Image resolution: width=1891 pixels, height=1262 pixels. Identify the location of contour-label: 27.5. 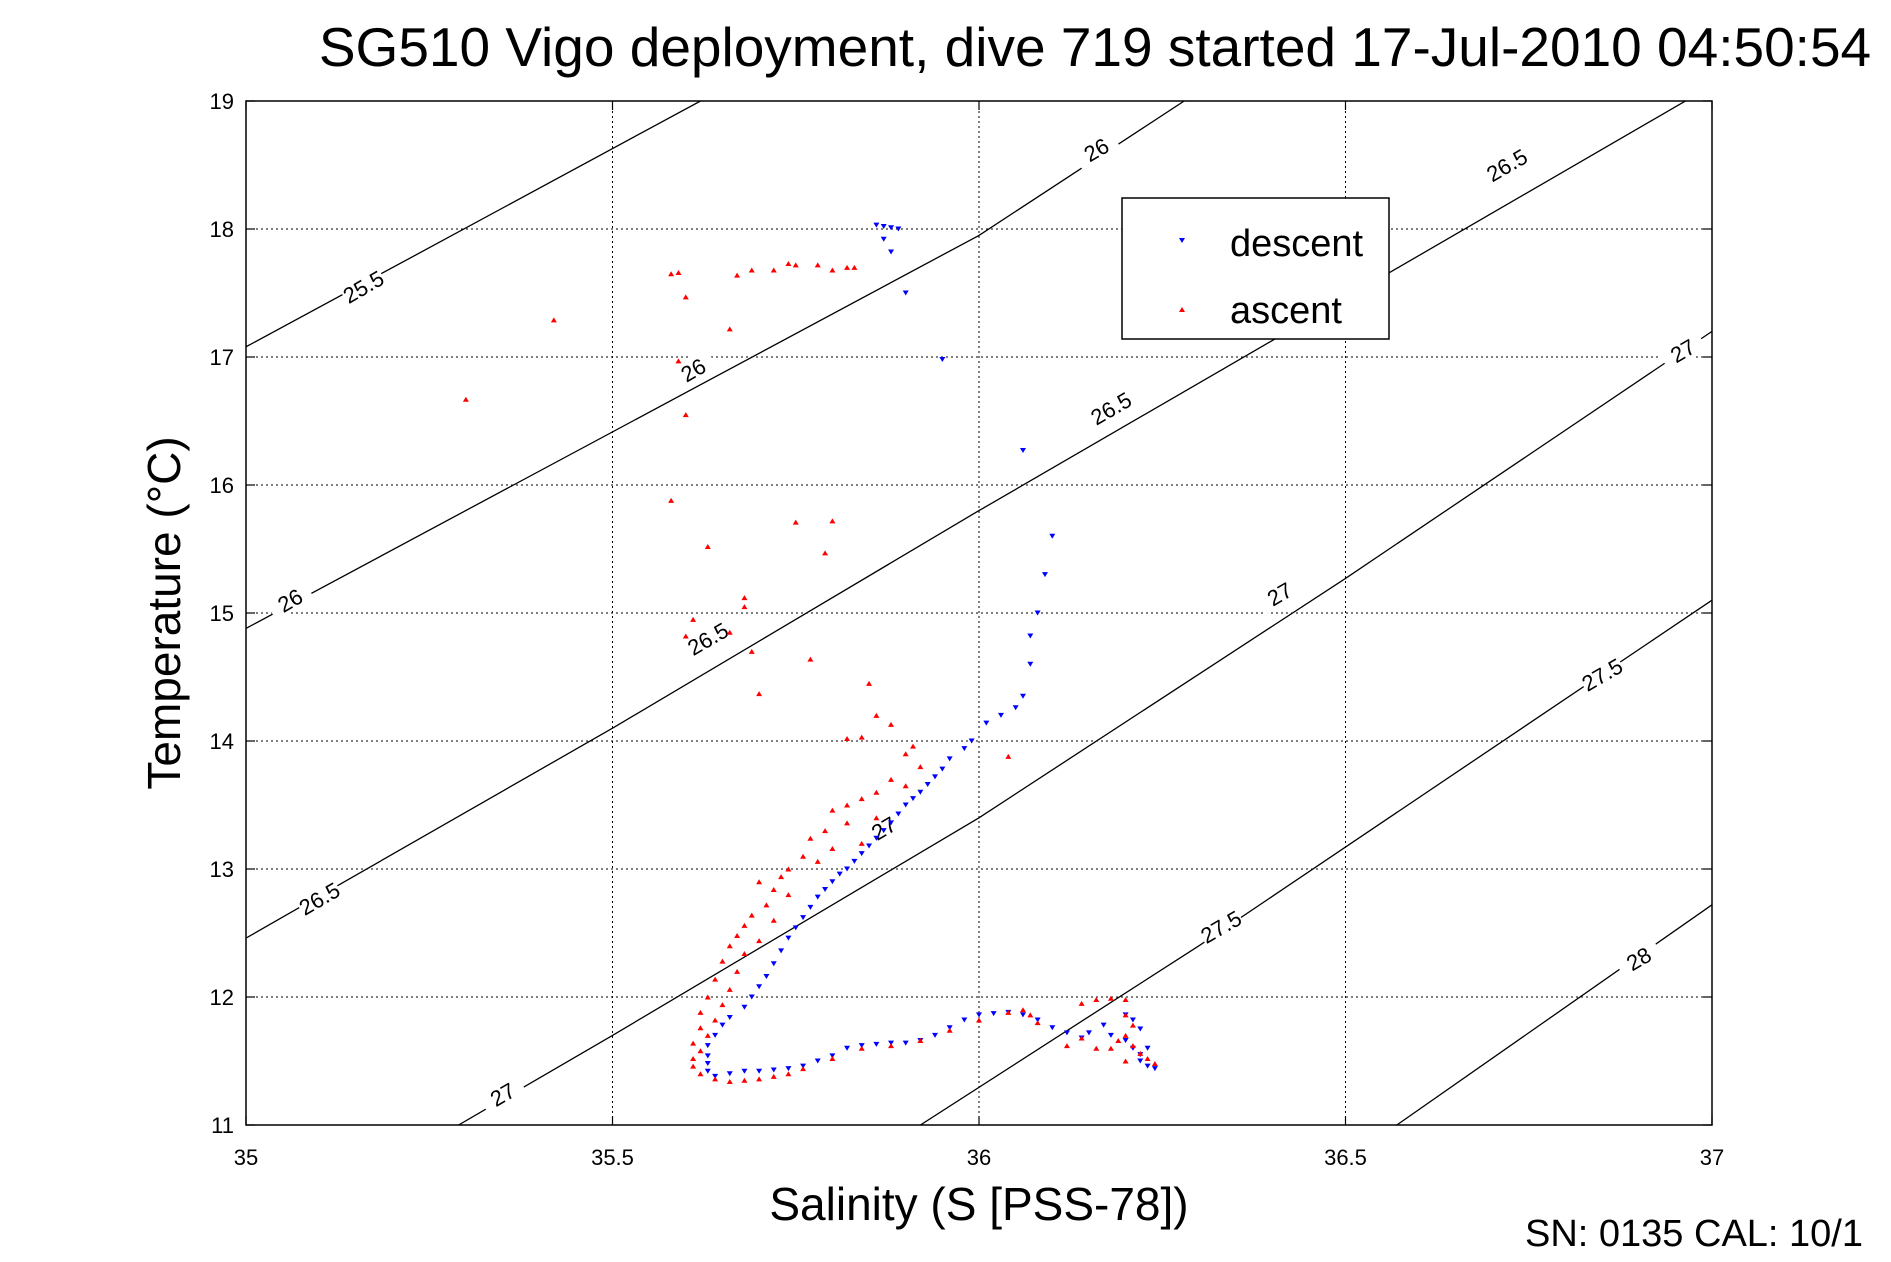
(1603, 674).